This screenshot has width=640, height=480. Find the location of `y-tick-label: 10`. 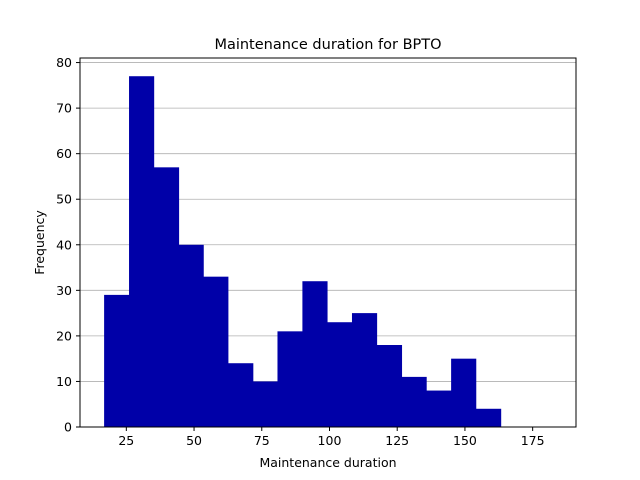

y-tick-label: 10 is located at coordinates (64, 381).